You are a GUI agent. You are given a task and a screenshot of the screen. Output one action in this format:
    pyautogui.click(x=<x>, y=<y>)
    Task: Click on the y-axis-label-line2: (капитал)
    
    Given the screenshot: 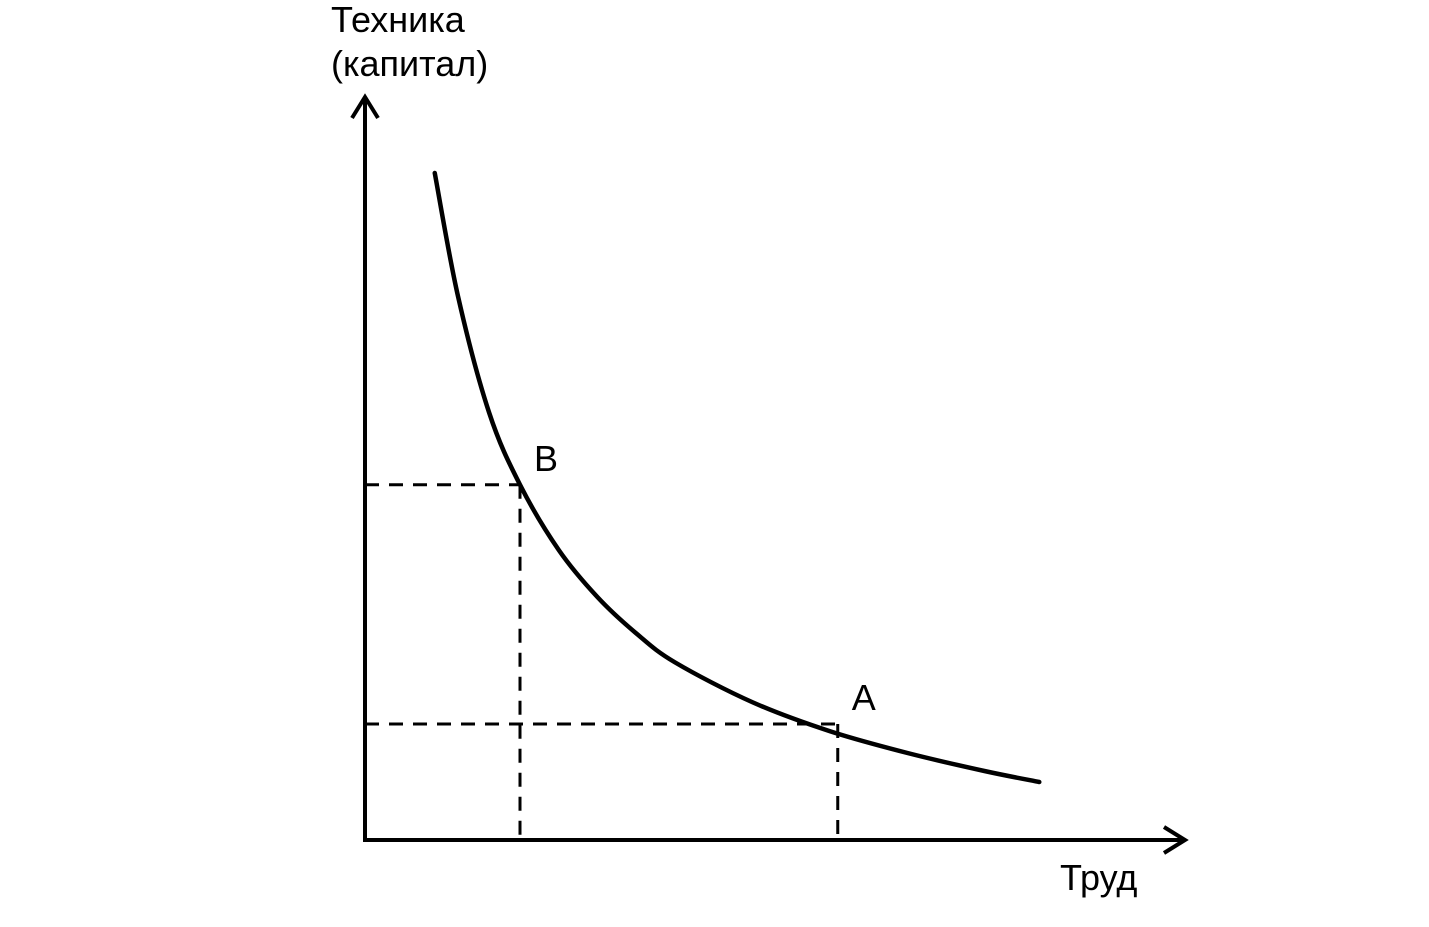 What is the action you would take?
    pyautogui.click(x=409, y=63)
    